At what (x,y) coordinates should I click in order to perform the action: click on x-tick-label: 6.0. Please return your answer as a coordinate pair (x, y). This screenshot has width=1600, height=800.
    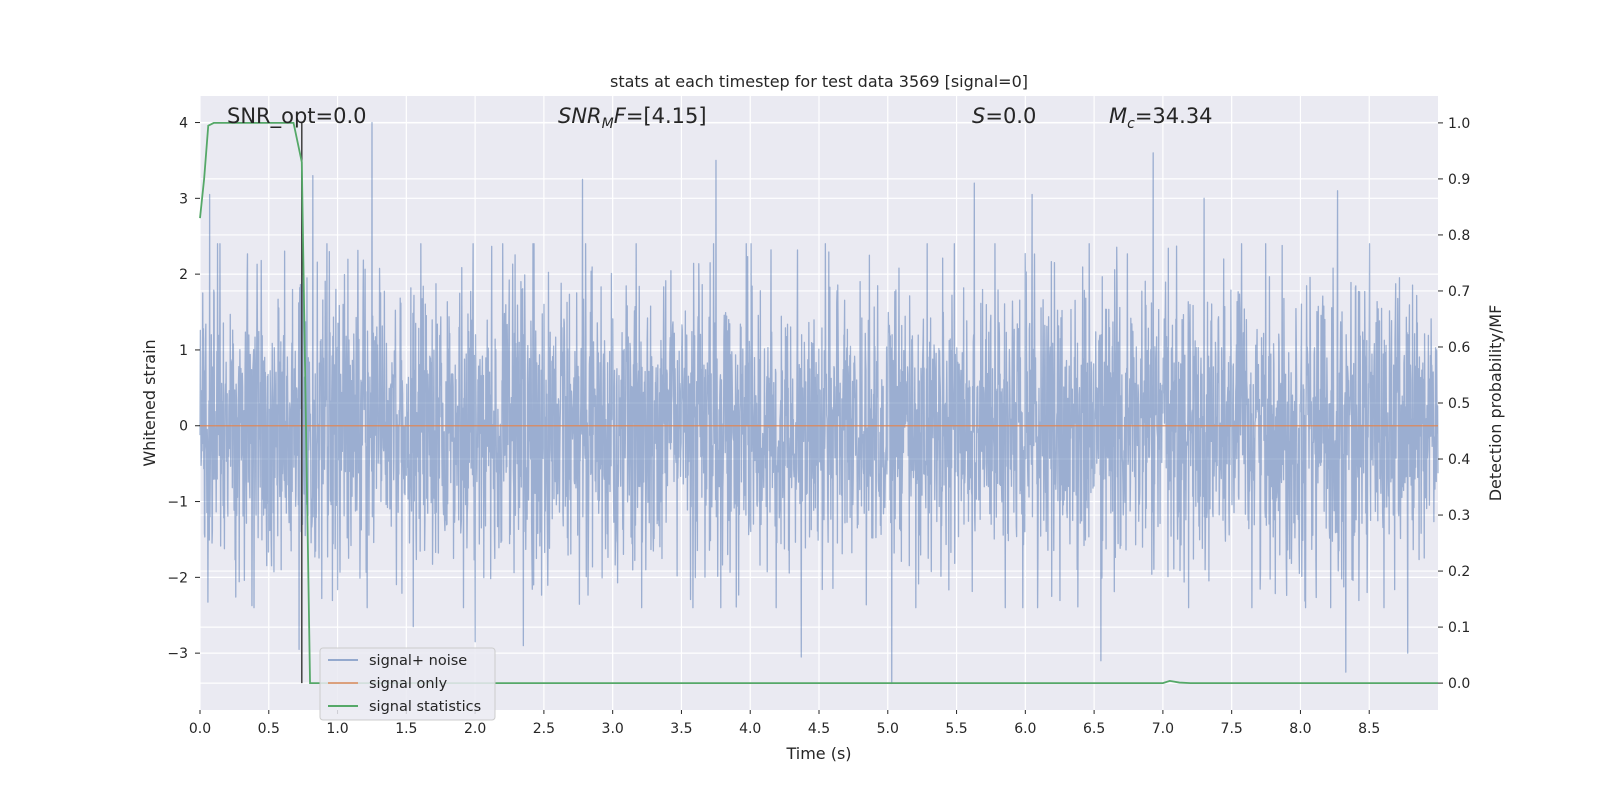
    Looking at the image, I should click on (1025, 729).